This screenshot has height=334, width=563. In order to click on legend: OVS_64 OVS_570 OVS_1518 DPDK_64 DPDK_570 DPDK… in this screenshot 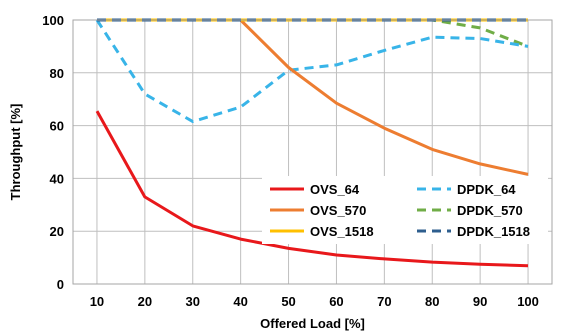, I will do `click(405, 210)`.